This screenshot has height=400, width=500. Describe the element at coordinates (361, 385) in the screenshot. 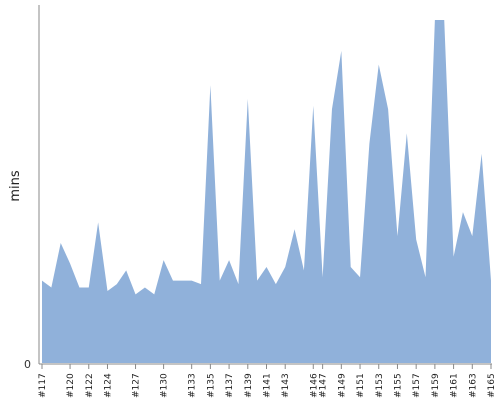

I see `x-tick-label: #151` at that location.